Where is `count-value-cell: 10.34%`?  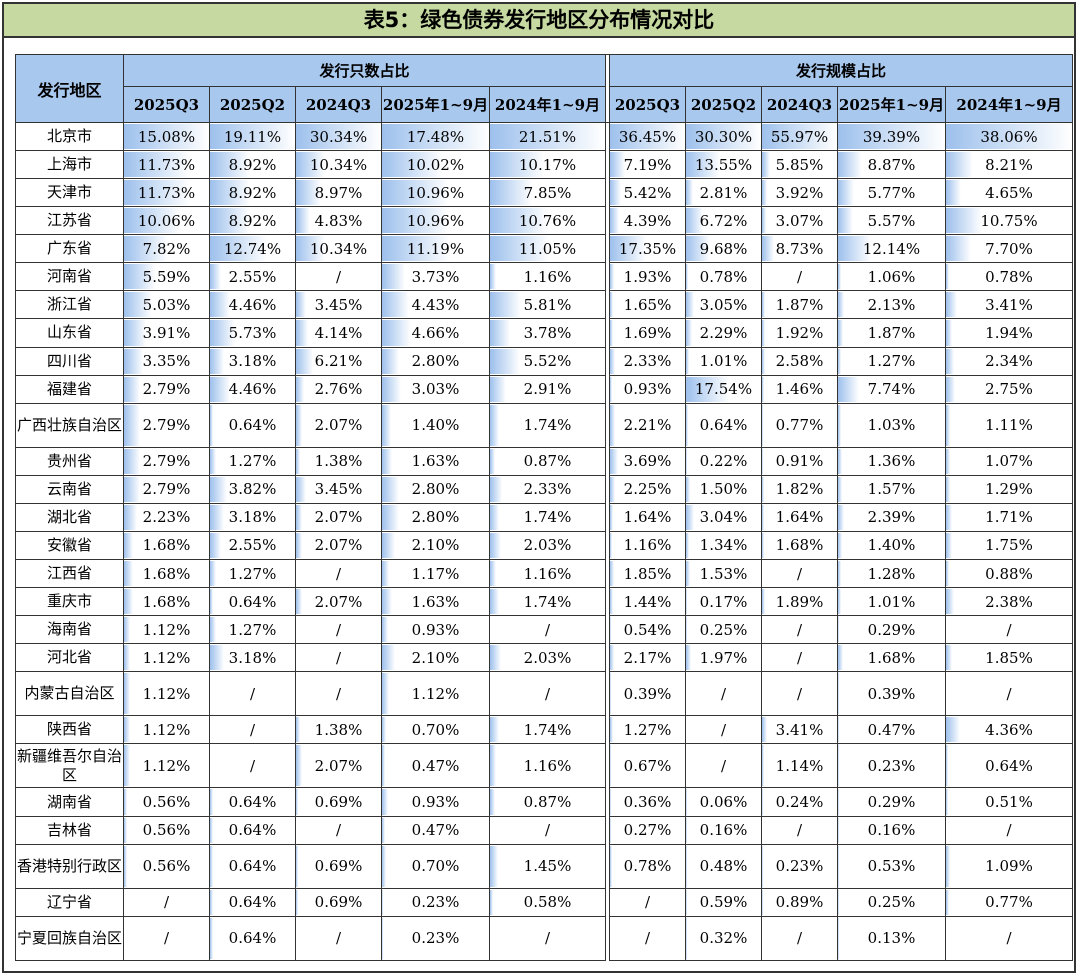
count-value-cell: 10.34% is located at coordinates (338, 249).